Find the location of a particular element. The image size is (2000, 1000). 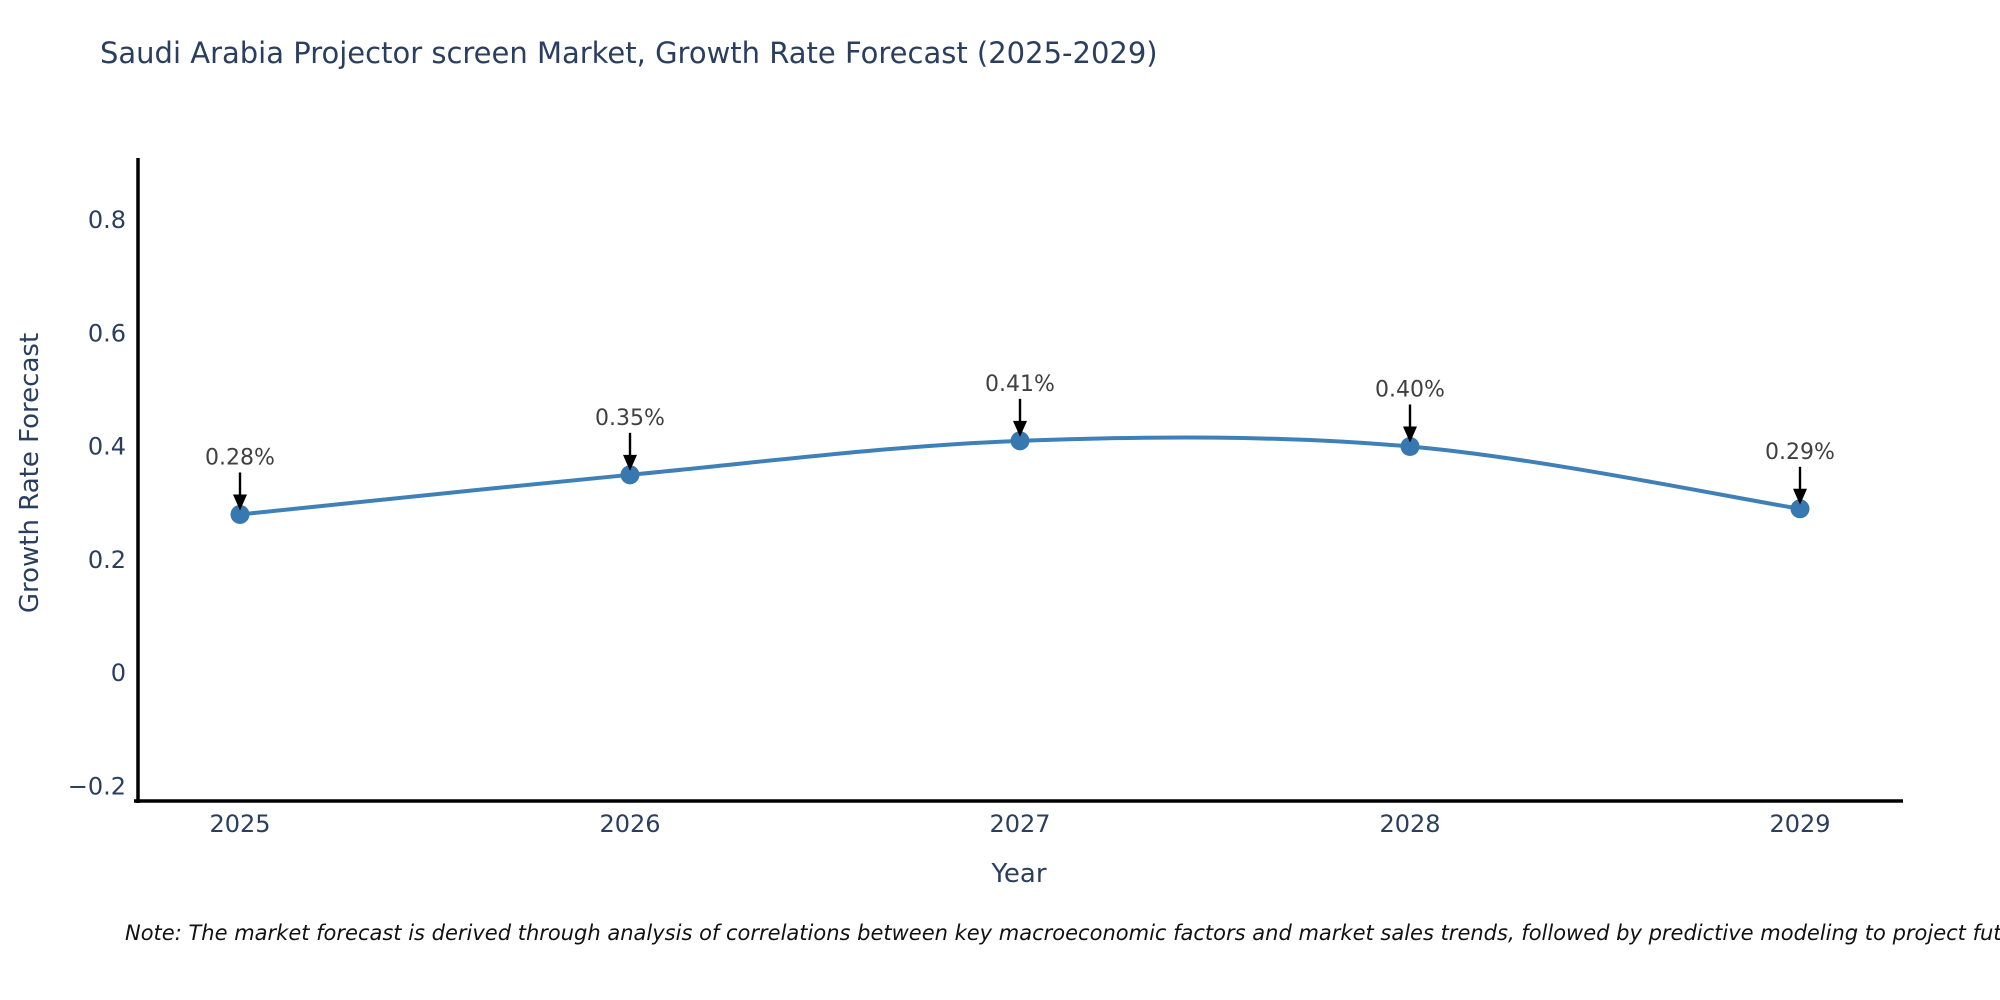

point-annotation-label: 0.41% is located at coordinates (1020, 384).